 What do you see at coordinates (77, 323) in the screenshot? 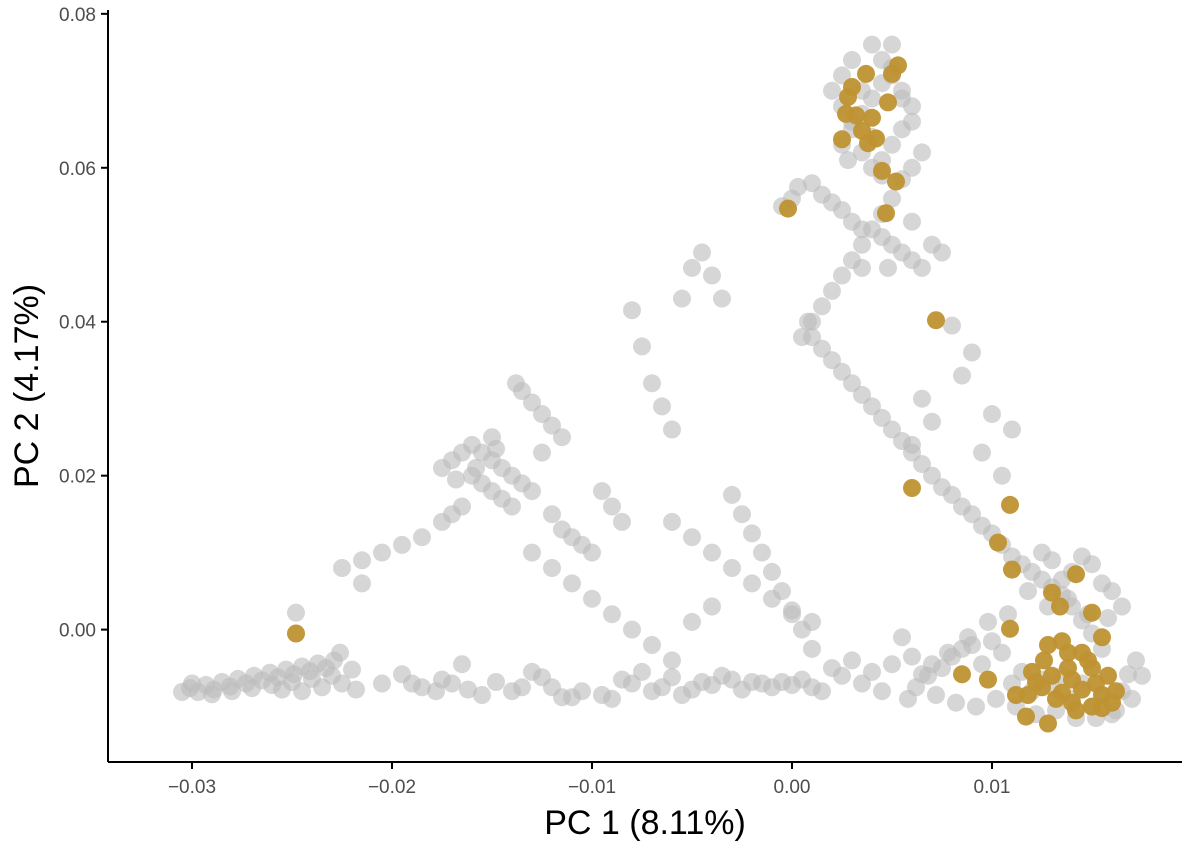
I see `y-tick-label: 0.04` at bounding box center [77, 323].